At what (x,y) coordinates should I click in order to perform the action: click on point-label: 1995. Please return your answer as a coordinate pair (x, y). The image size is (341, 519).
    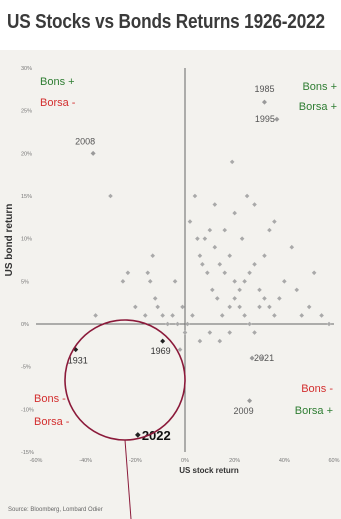
    Looking at the image, I should click on (265, 119).